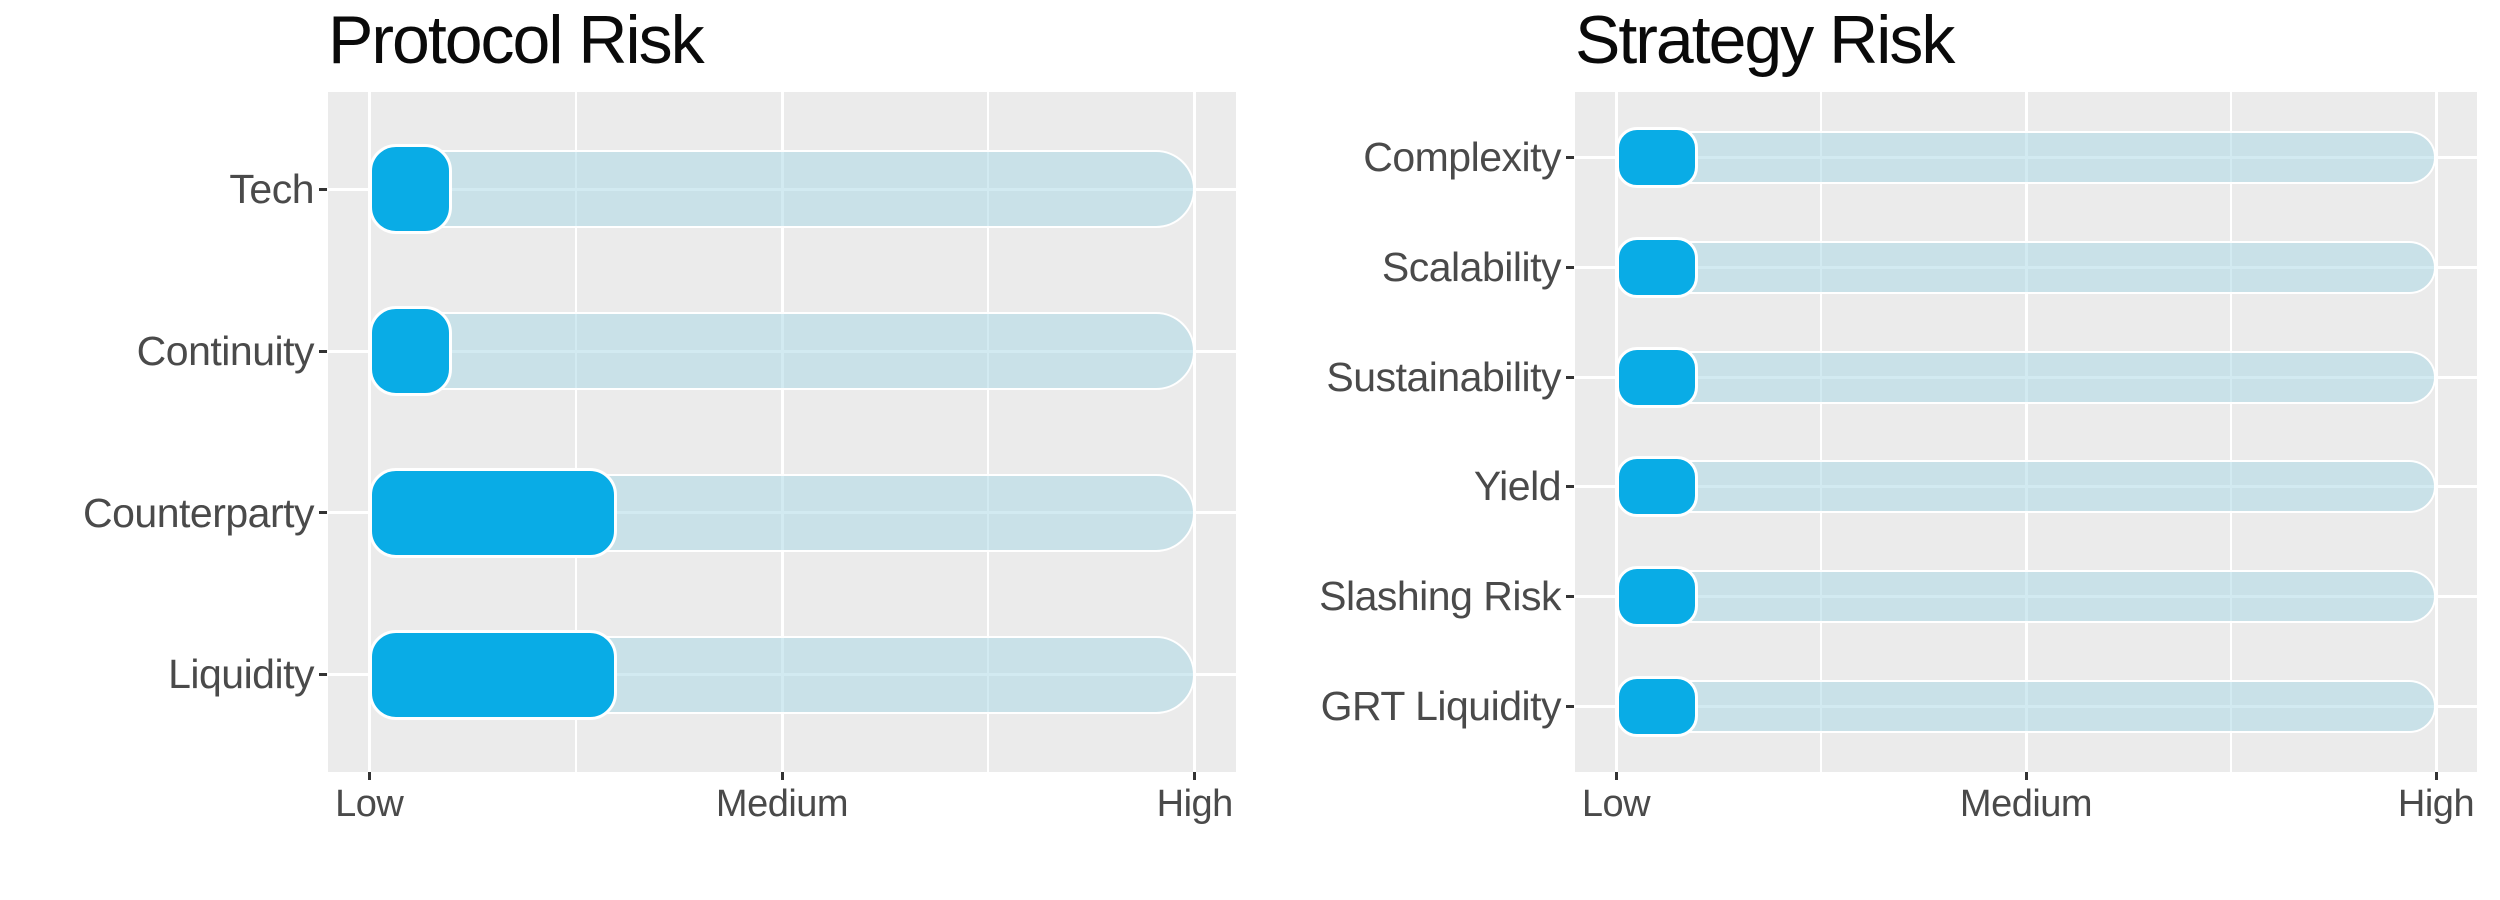 Image resolution: width=2500 pixels, height=900 pixels. Describe the element at coordinates (1440, 596) in the screenshot. I see `category-label: Slashing Risk` at that location.